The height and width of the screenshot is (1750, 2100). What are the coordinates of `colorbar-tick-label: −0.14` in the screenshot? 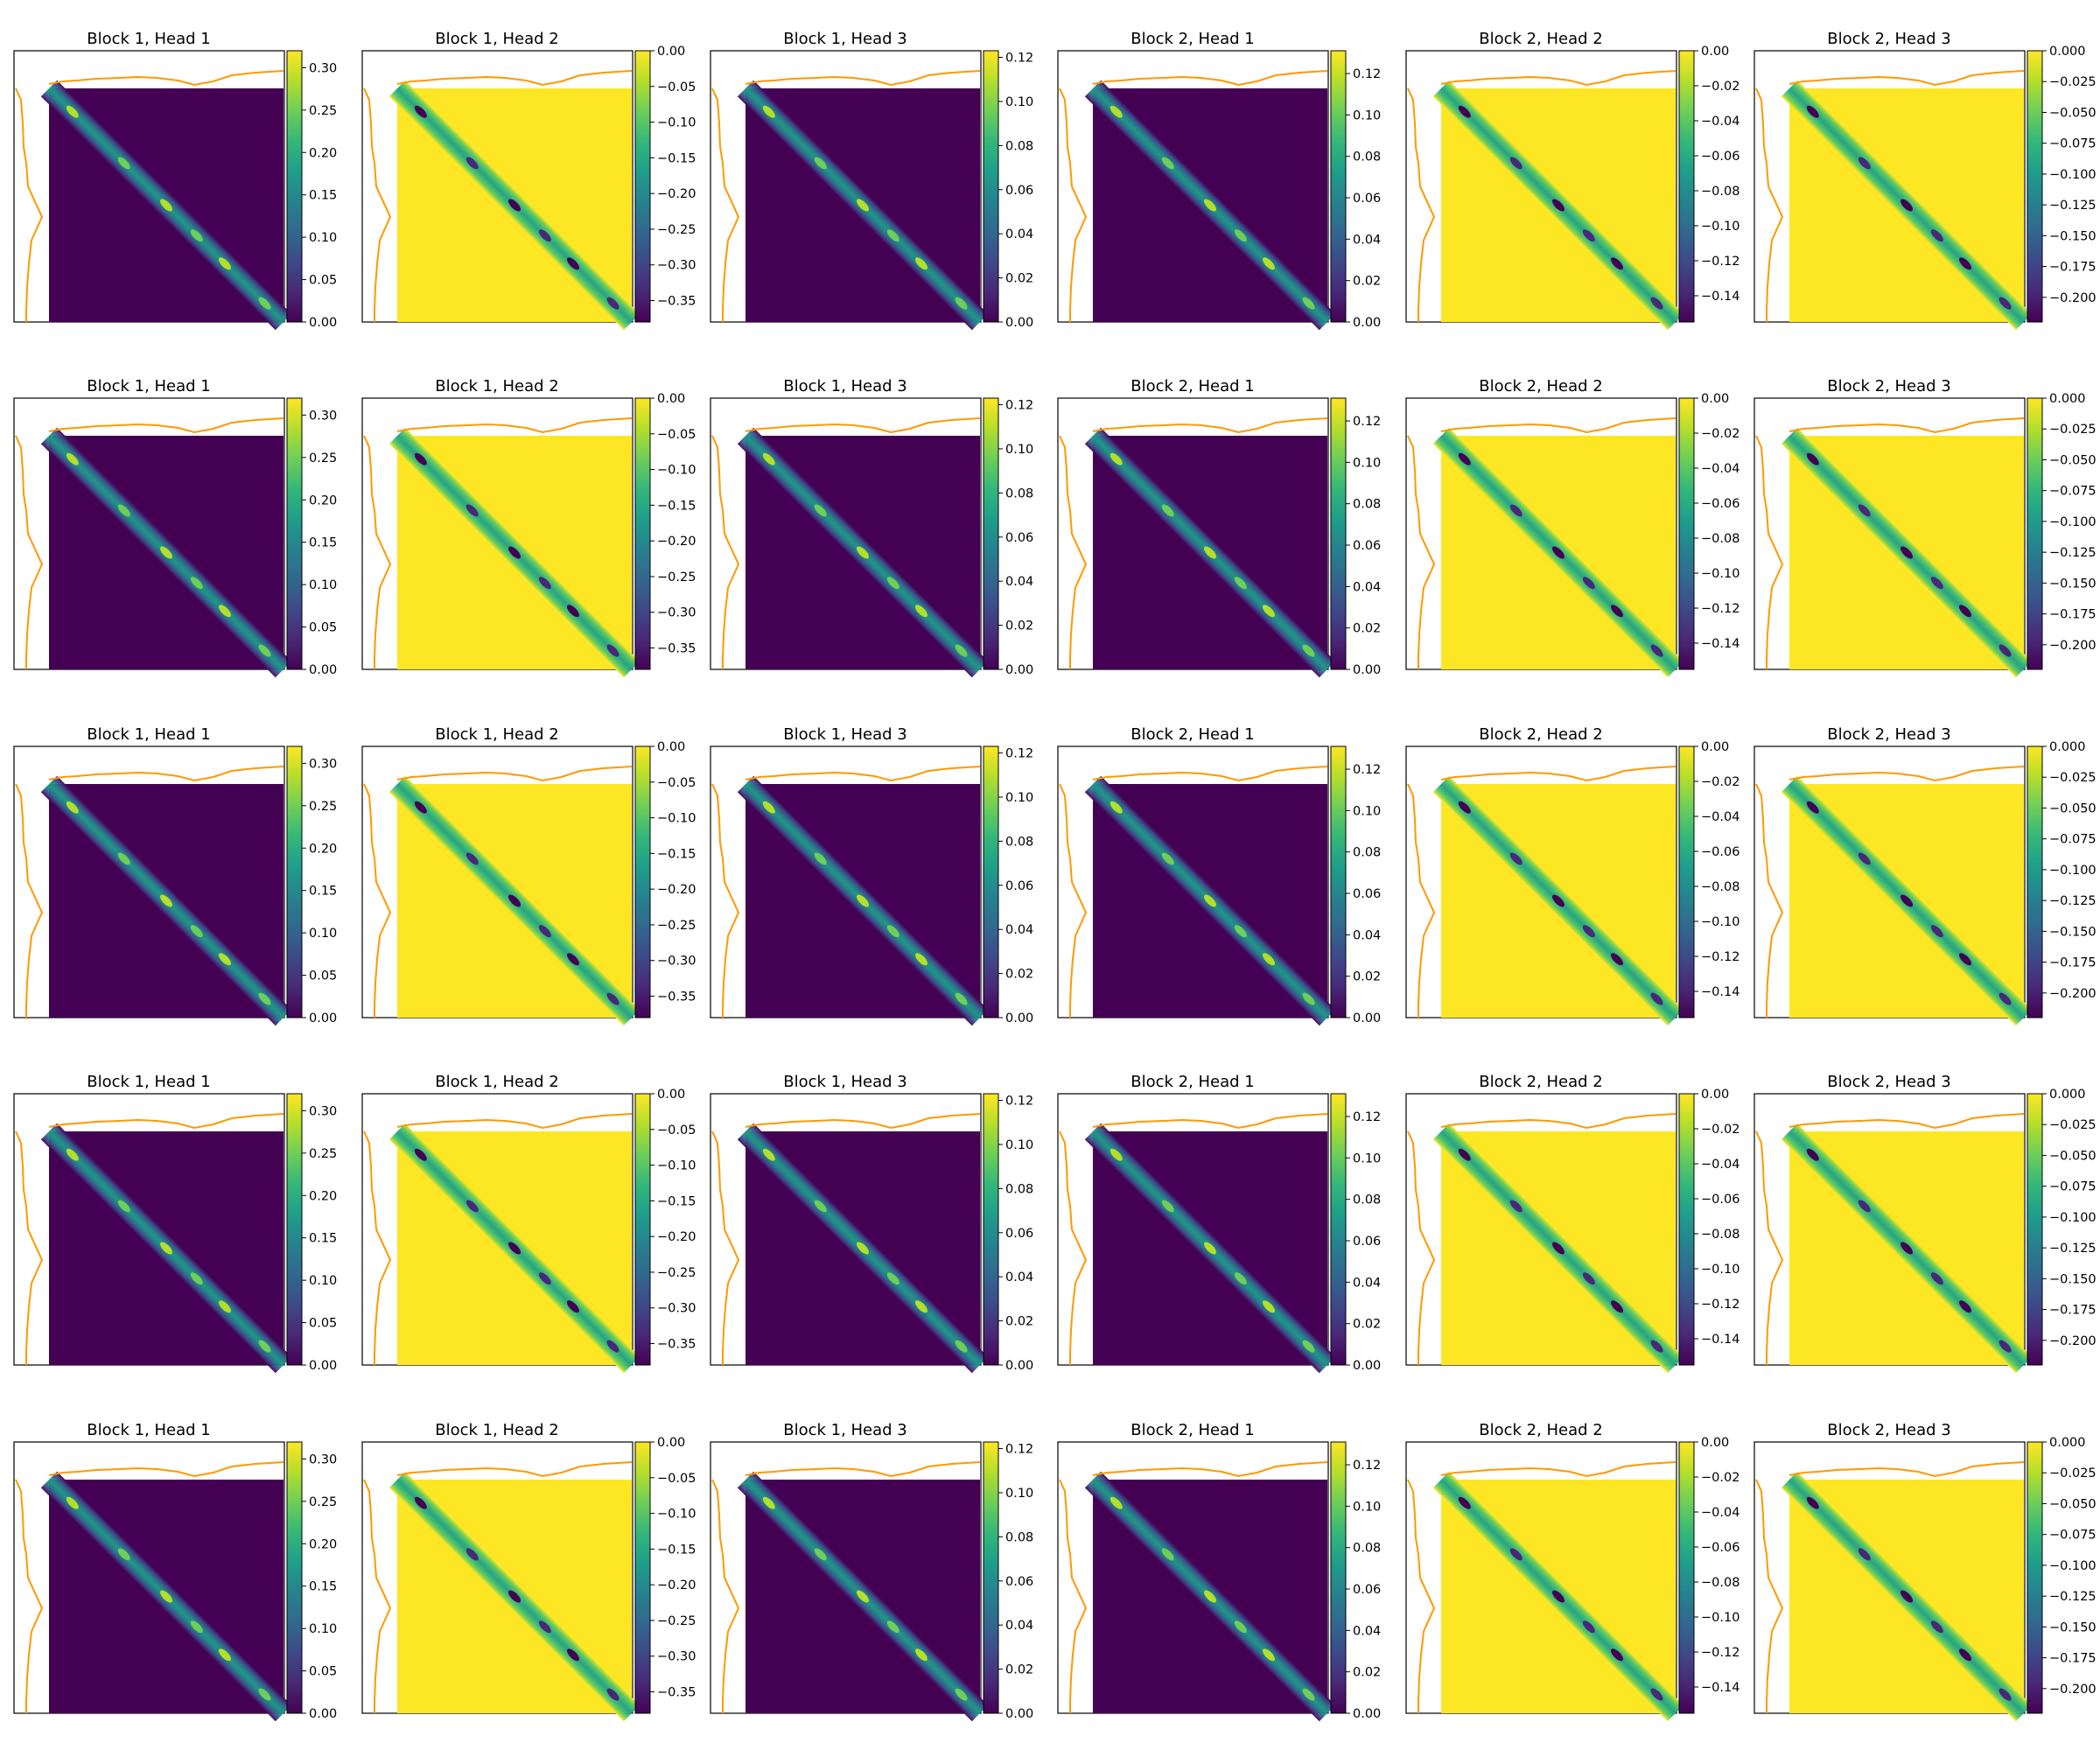 It's located at (1720, 1688).